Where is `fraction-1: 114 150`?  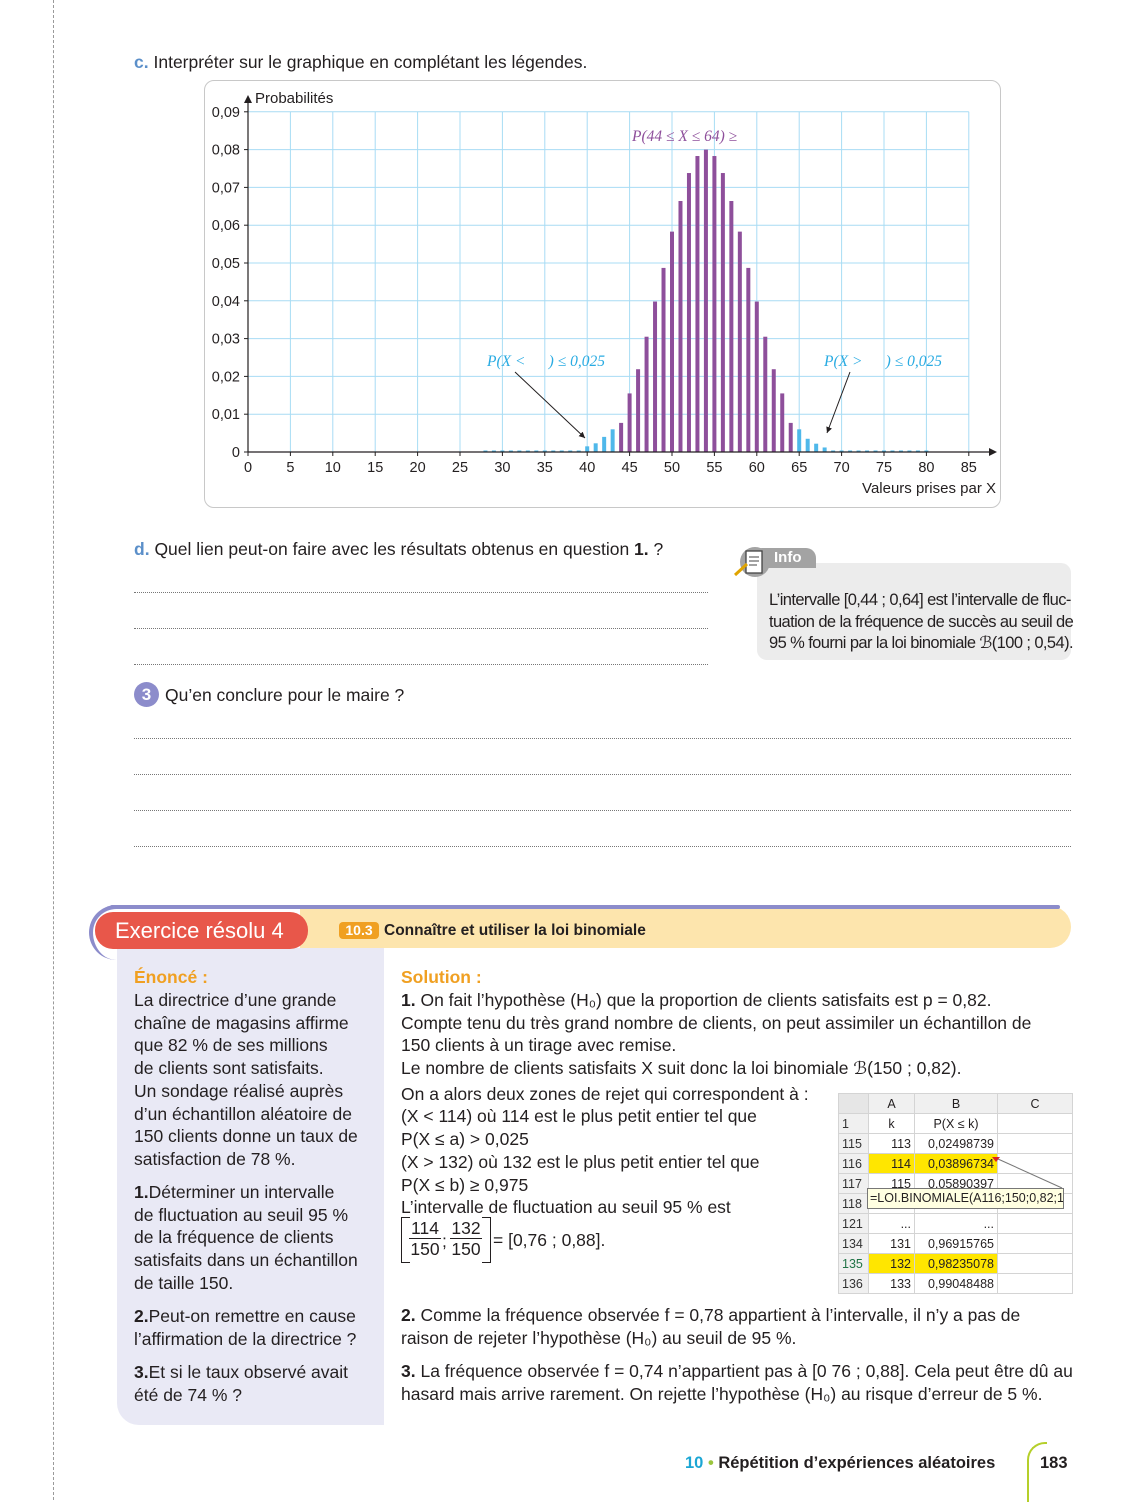
fraction-1: 114 150 is located at coordinates (425, 1238).